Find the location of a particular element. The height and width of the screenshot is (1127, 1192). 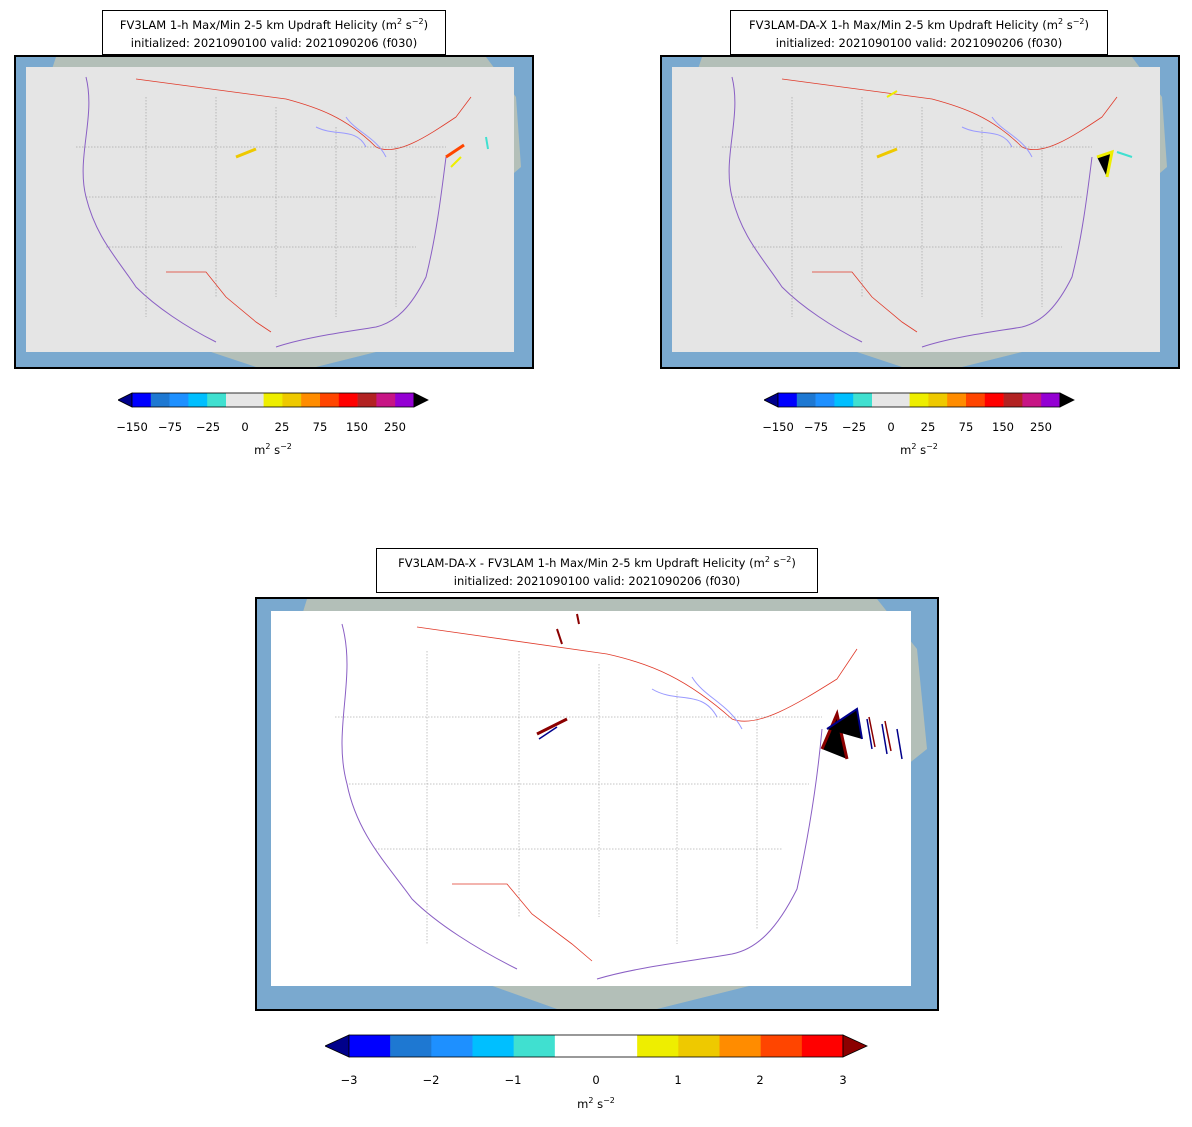

colorbar-tick: 1 is located at coordinates (678, 1080).